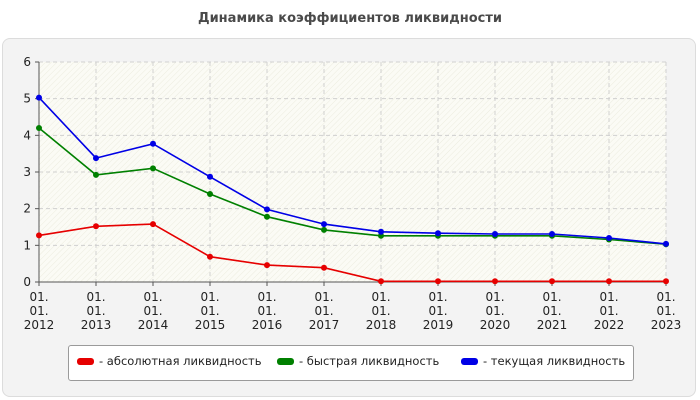  I want to click on y-tick-label: 5, so click(27, 99).